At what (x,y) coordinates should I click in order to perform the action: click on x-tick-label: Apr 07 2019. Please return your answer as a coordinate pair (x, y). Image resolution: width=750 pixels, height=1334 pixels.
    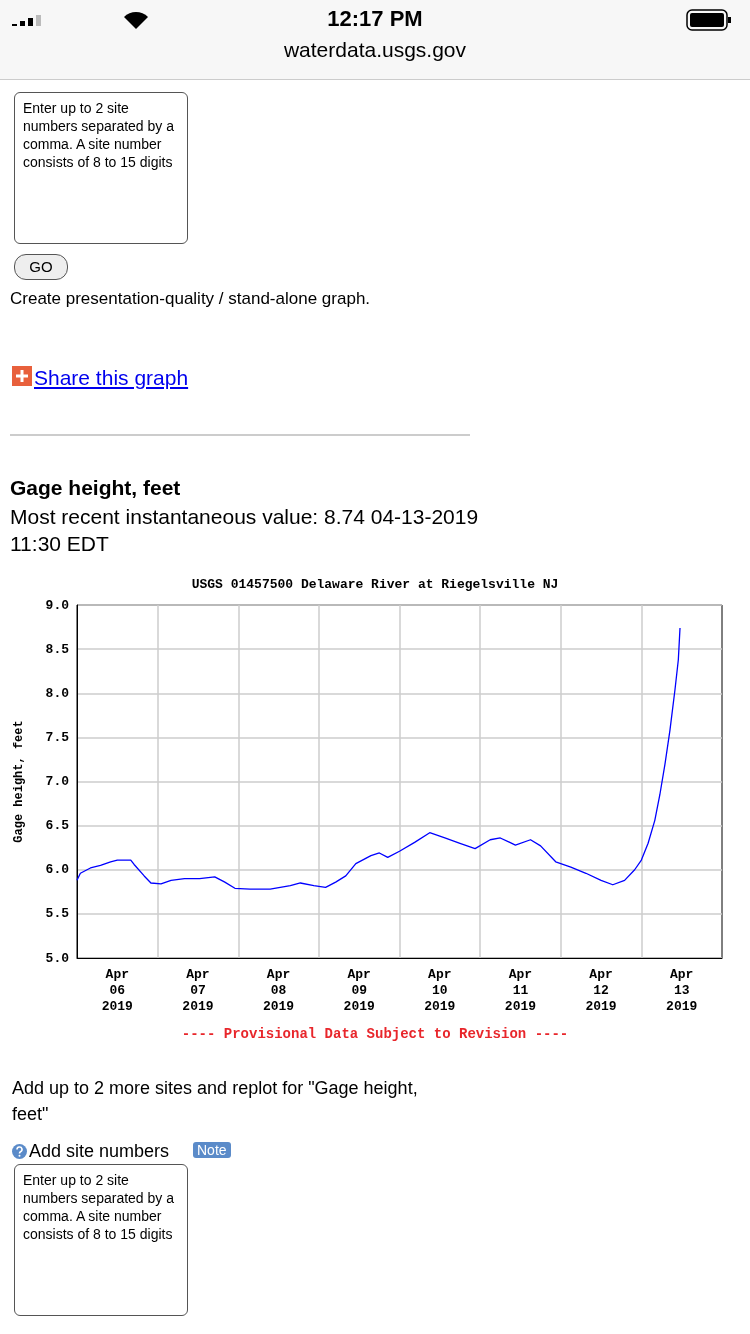
    Looking at the image, I should click on (198, 990).